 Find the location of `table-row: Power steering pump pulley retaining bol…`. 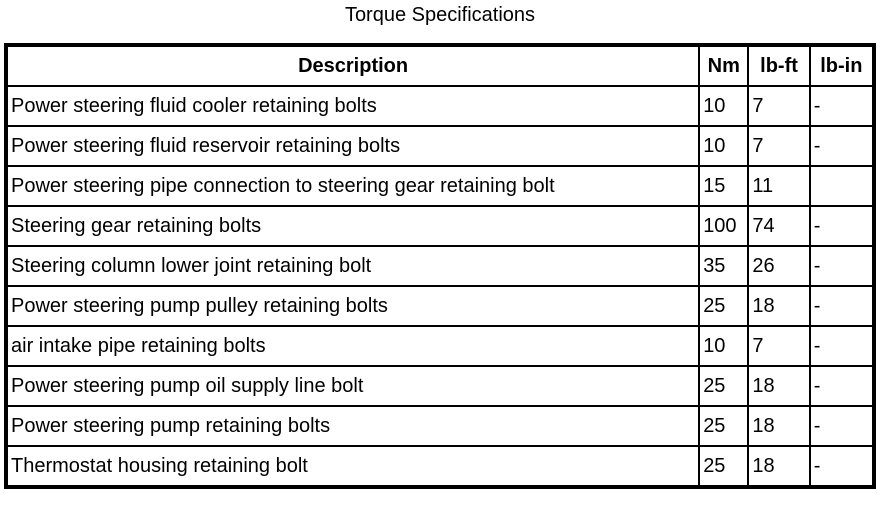

table-row: Power steering pump pulley retaining bol… is located at coordinates (440, 306).